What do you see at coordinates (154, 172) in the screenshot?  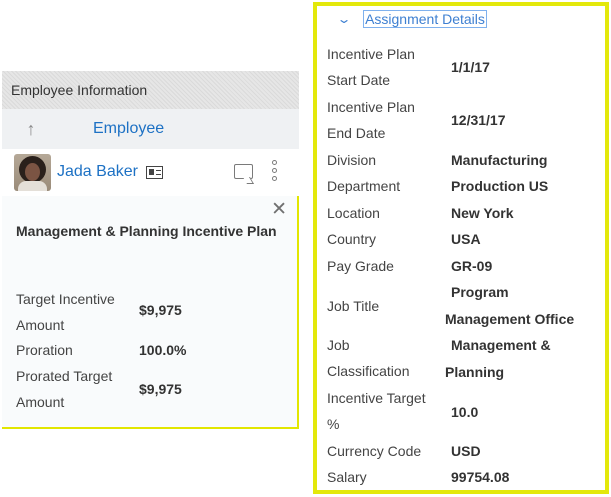 I see `contact-card-icon` at bounding box center [154, 172].